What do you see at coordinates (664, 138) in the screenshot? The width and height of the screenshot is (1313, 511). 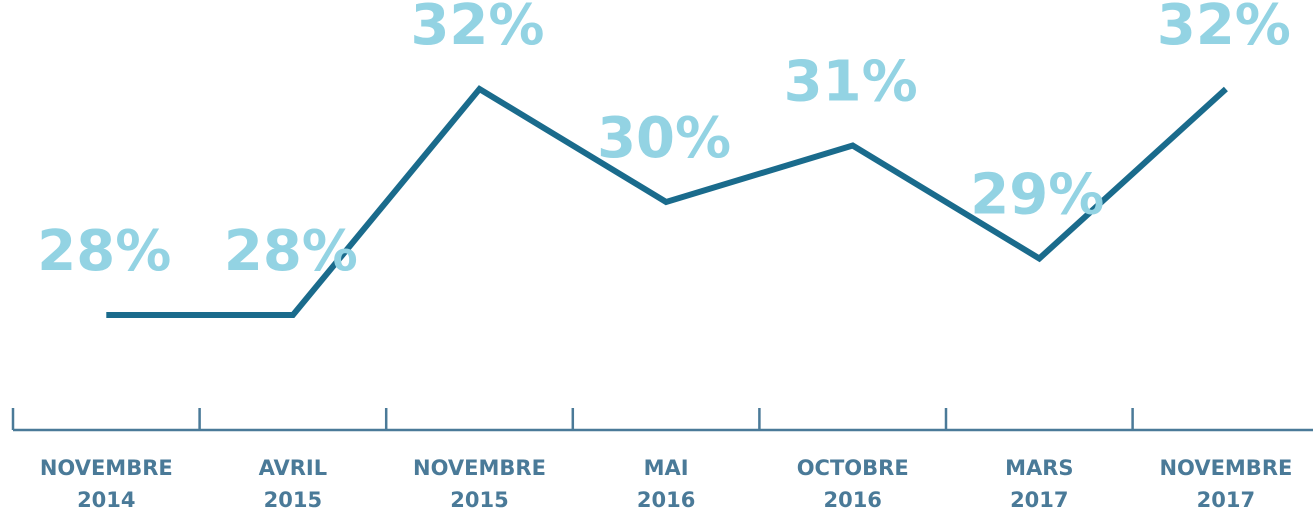 I see `data-label: 30%` at bounding box center [664, 138].